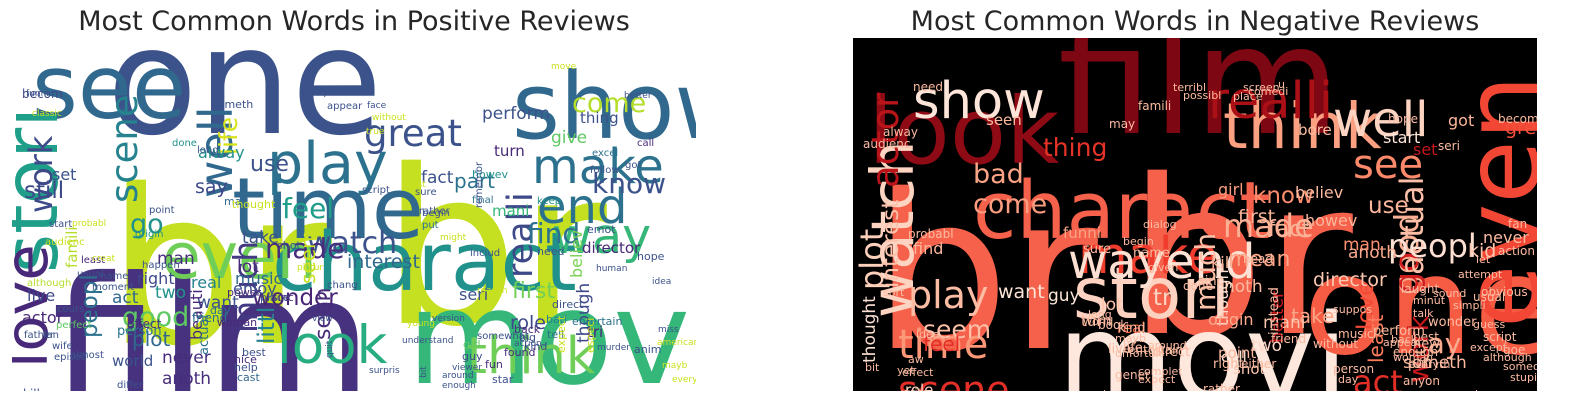 Image resolution: width=1569 pixels, height=400 pixels. Describe the element at coordinates (330, 349) in the screenshot. I see `word-positive-156: quit` at that location.